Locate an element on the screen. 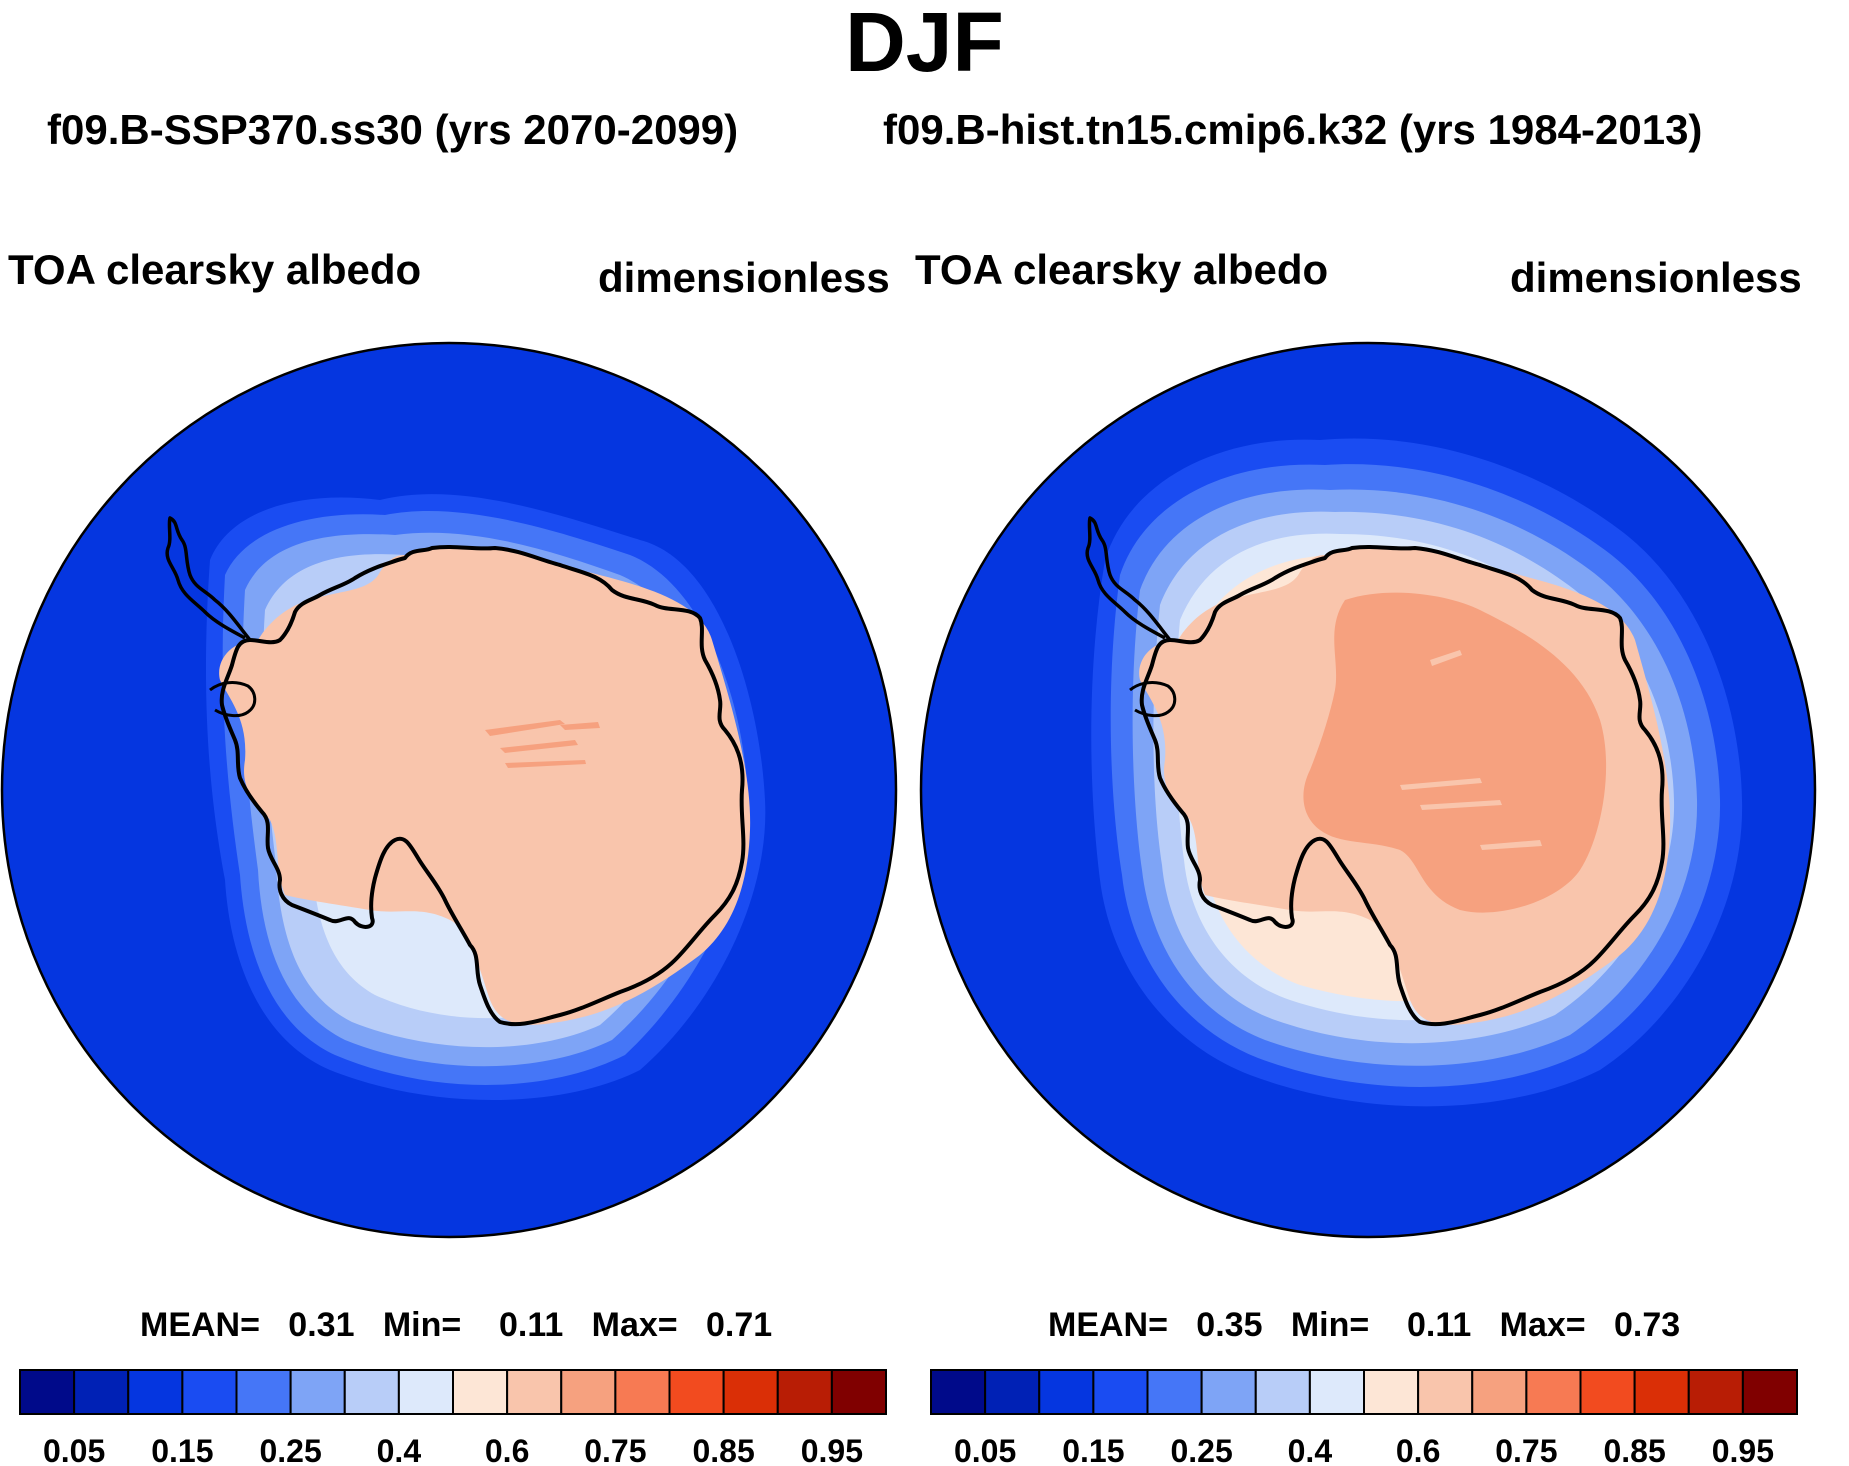 The image size is (1849, 1466). right-coastline is located at coordinates (1402, 786).